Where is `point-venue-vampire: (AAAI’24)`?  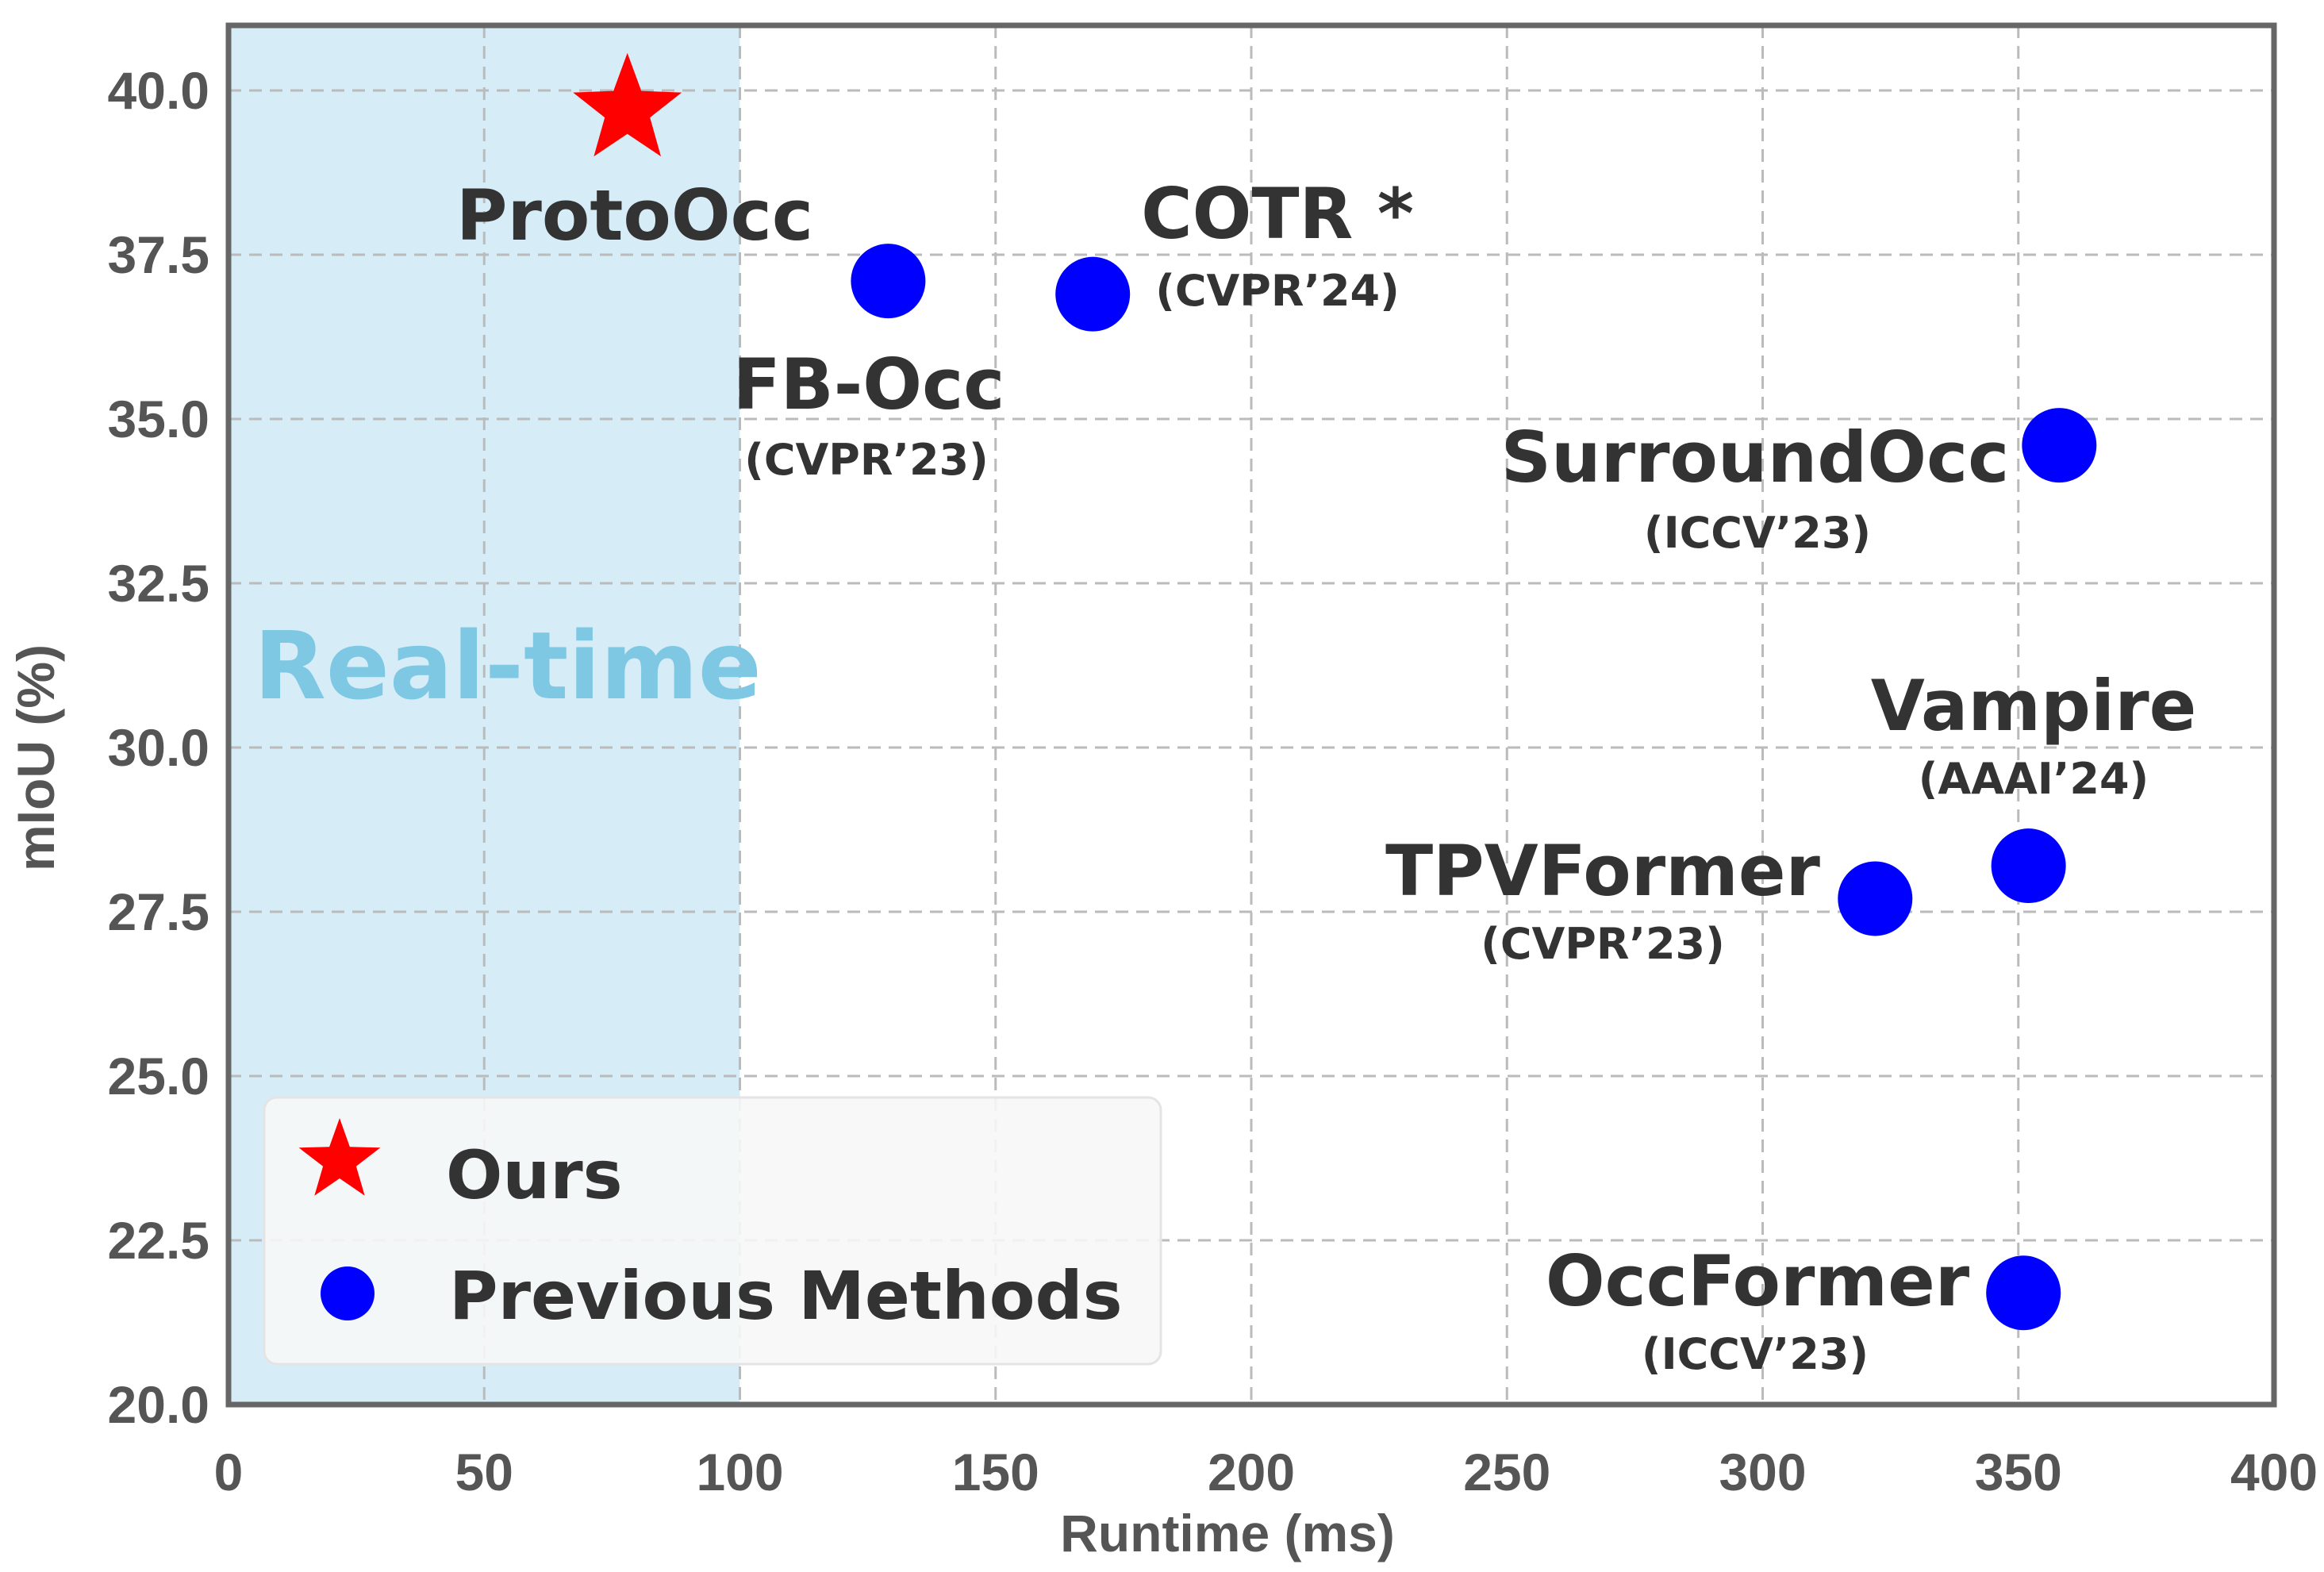
point-venue-vampire: (AAAI’24) is located at coordinates (2034, 779).